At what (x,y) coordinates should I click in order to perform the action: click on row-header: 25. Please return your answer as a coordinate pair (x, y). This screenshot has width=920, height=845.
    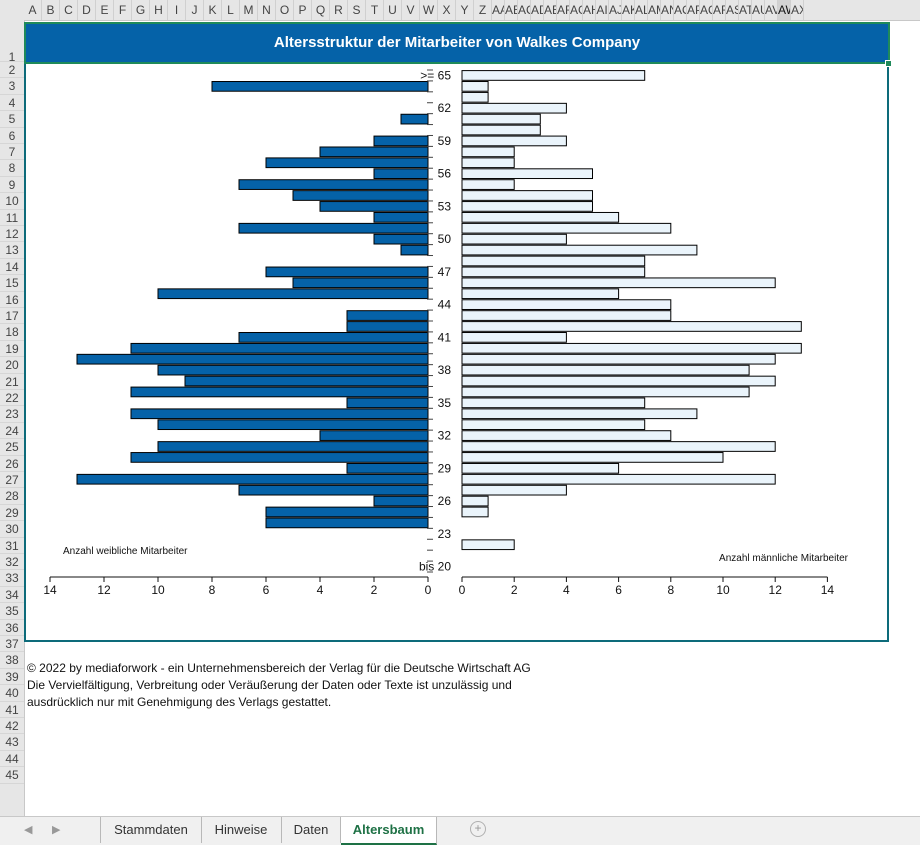
    Looking at the image, I should click on (12, 447).